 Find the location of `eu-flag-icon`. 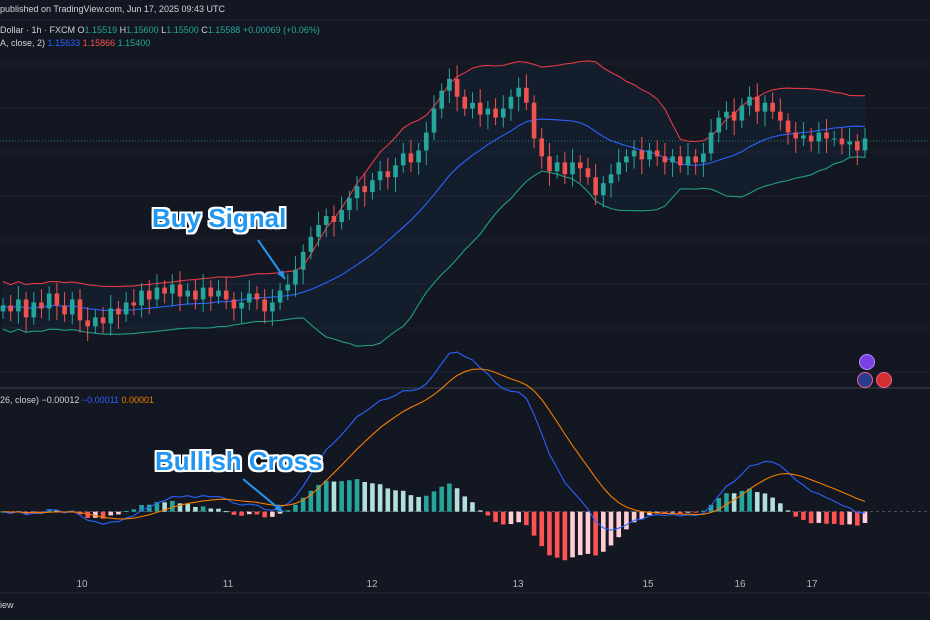

eu-flag-icon is located at coordinates (865, 380).